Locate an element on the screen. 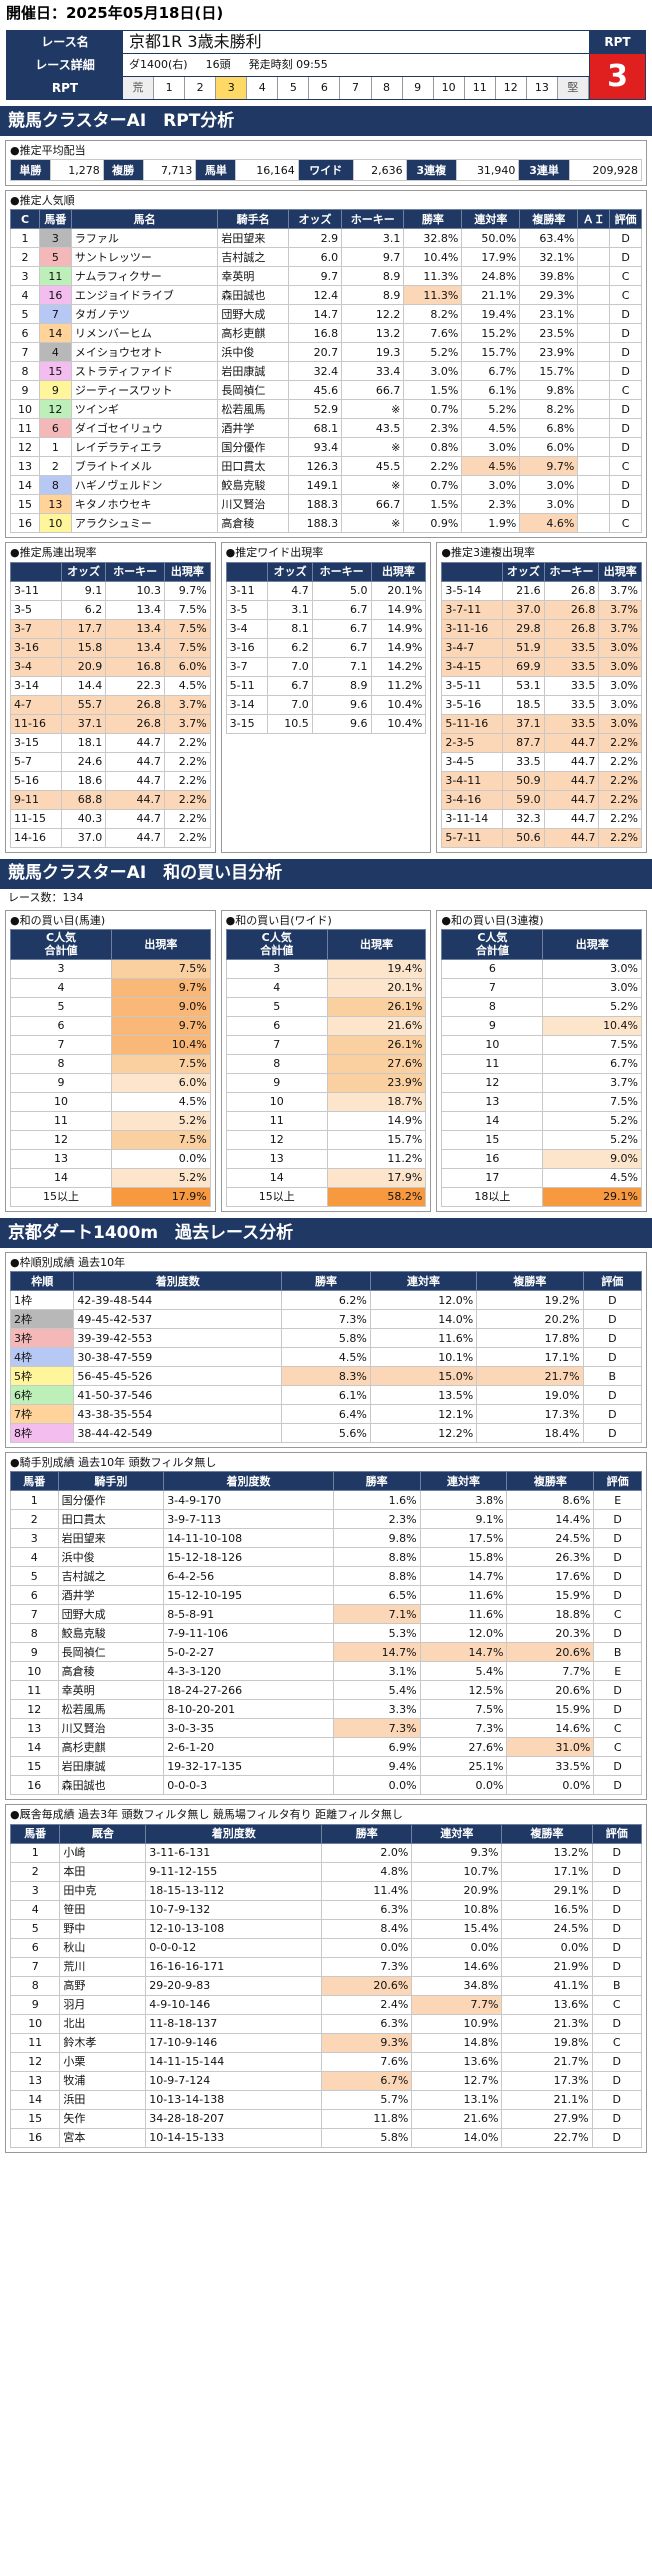 This screenshot has width=652, height=2560. cell: 25.1% is located at coordinates (463, 1766).